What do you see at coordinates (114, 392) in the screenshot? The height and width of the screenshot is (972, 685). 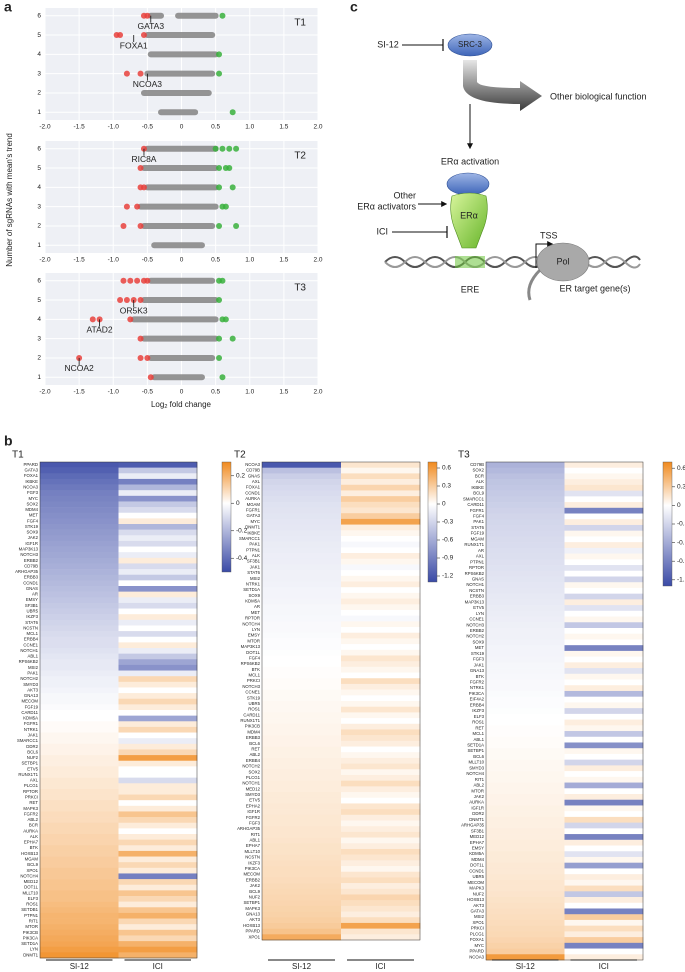 I see `x-tick-label: -1.0` at bounding box center [114, 392].